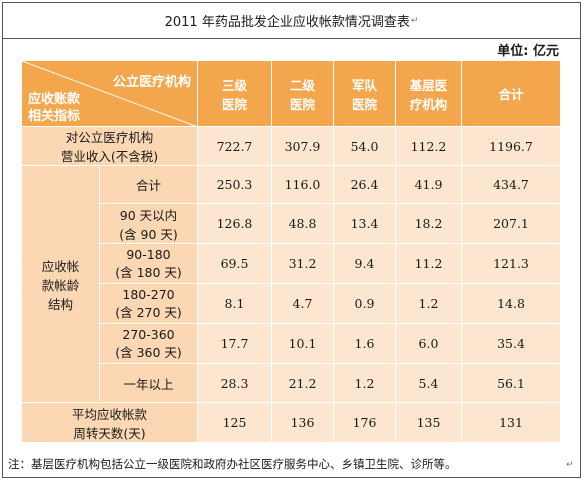 The height and width of the screenshot is (482, 585). Describe the element at coordinates (151, 82) in the screenshot. I see `corner-top-label: 公立医疗机构` at that location.